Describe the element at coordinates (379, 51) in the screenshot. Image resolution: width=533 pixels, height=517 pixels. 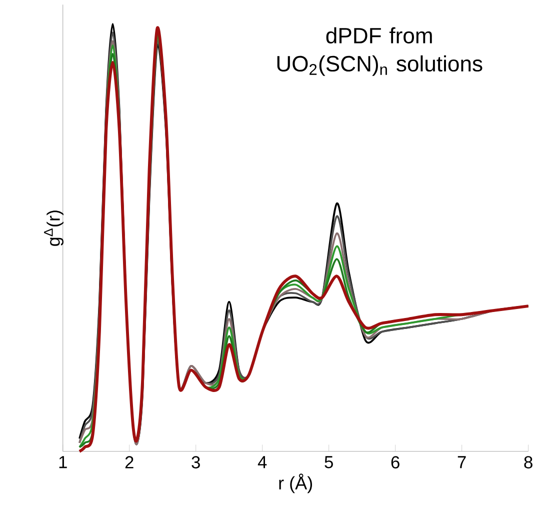
I see `text: dPDF from UO$_{2}$(SCN)$_{n}$ solutions` at that location.